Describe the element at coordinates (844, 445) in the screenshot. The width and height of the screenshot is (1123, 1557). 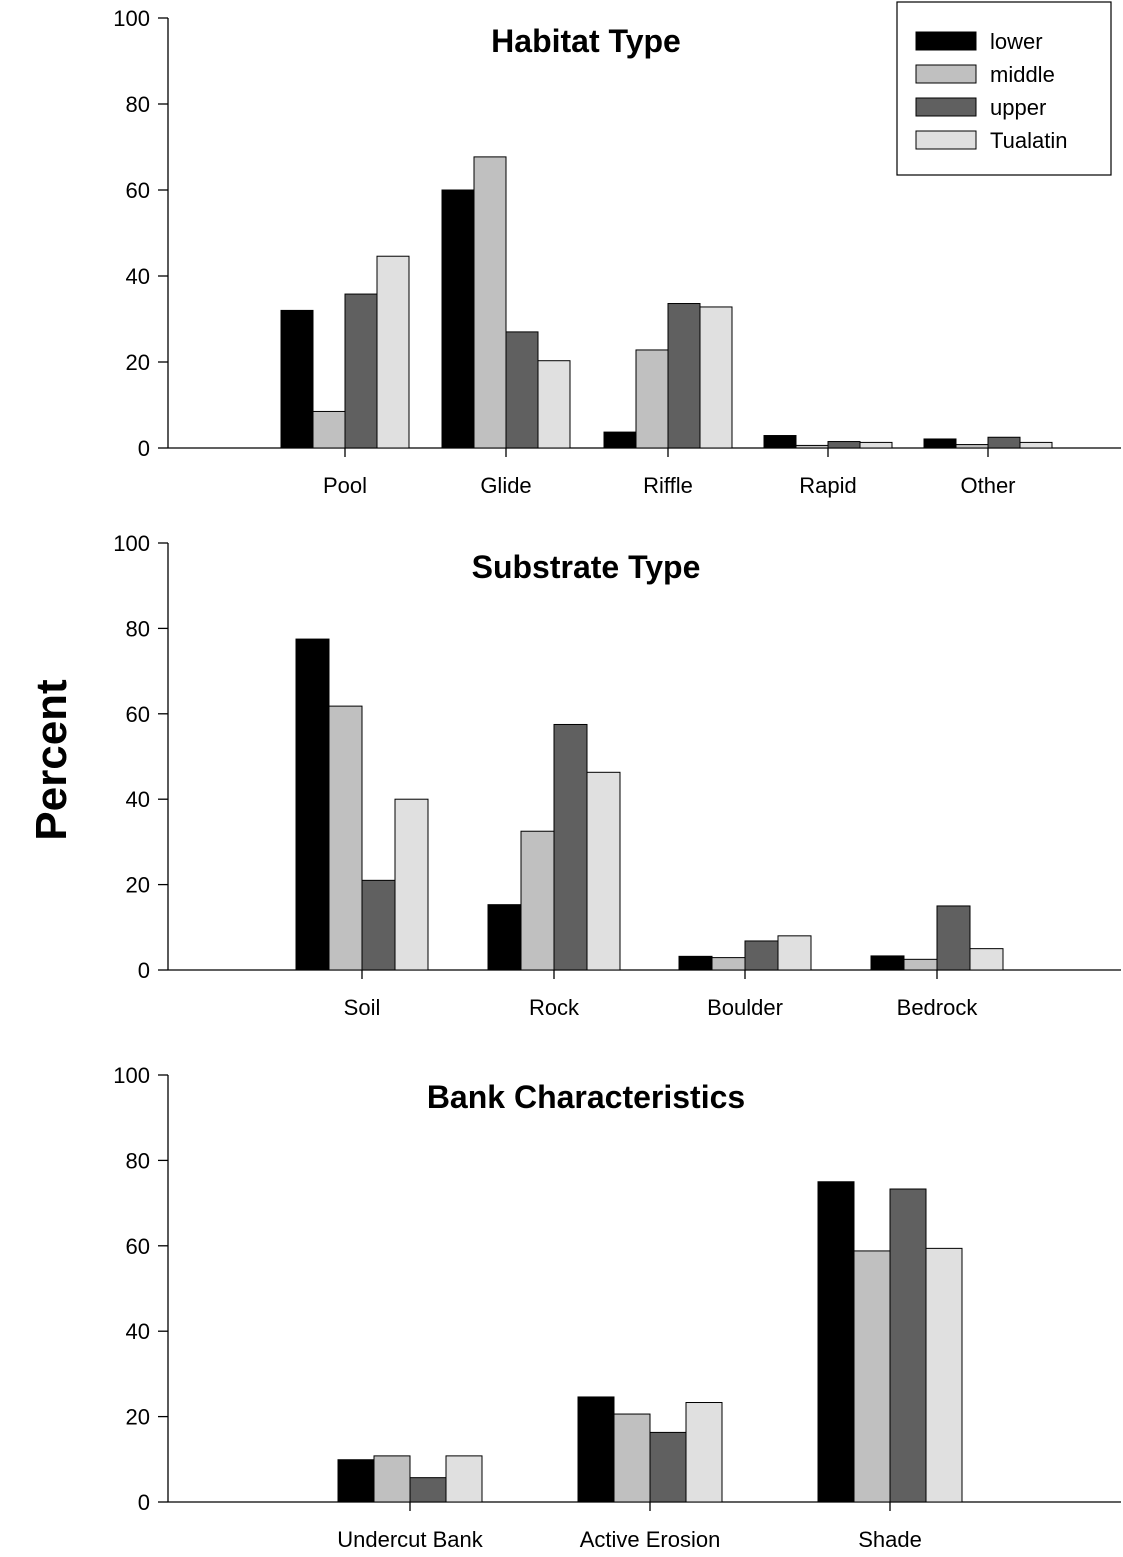
I see `bar-upper-rapid` at that location.